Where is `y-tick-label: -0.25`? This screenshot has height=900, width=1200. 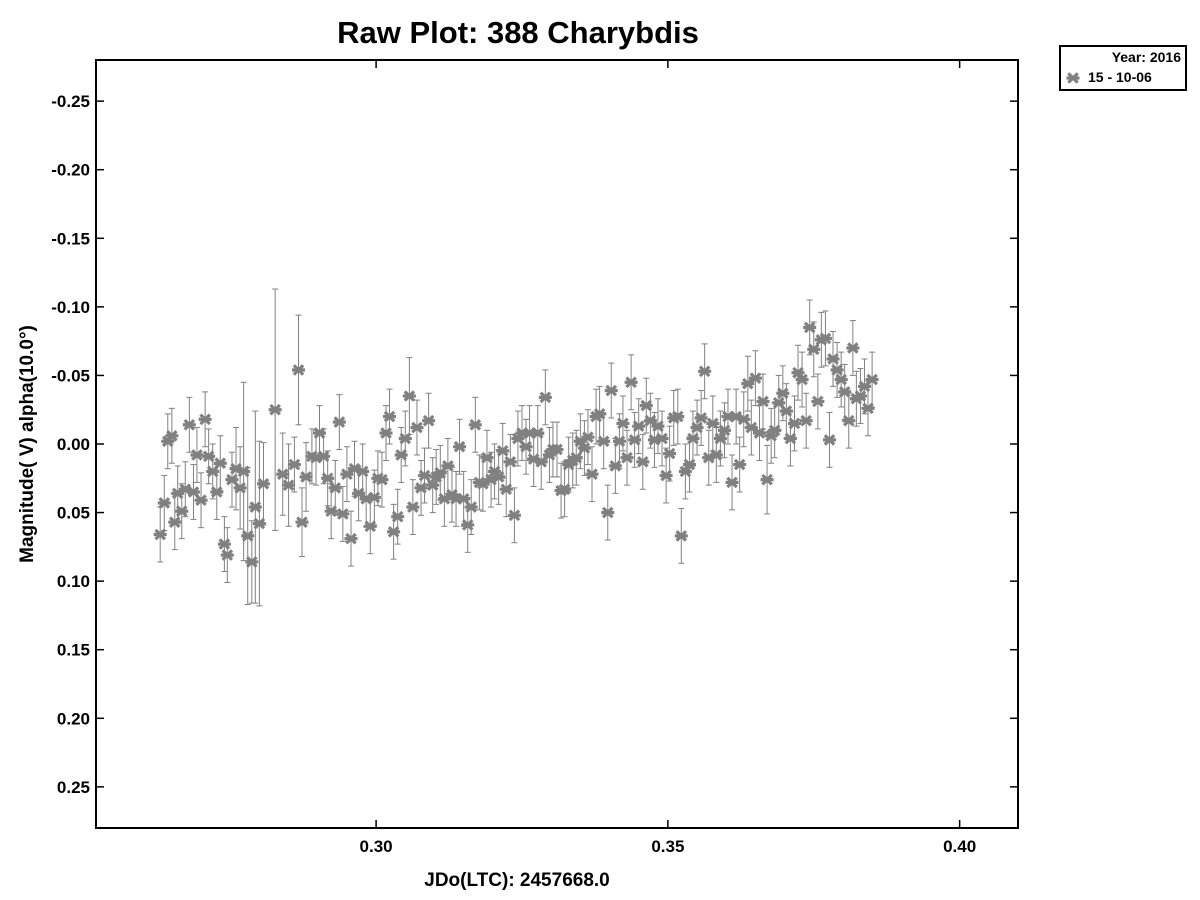
y-tick-label: -0.25 is located at coordinates (70, 101).